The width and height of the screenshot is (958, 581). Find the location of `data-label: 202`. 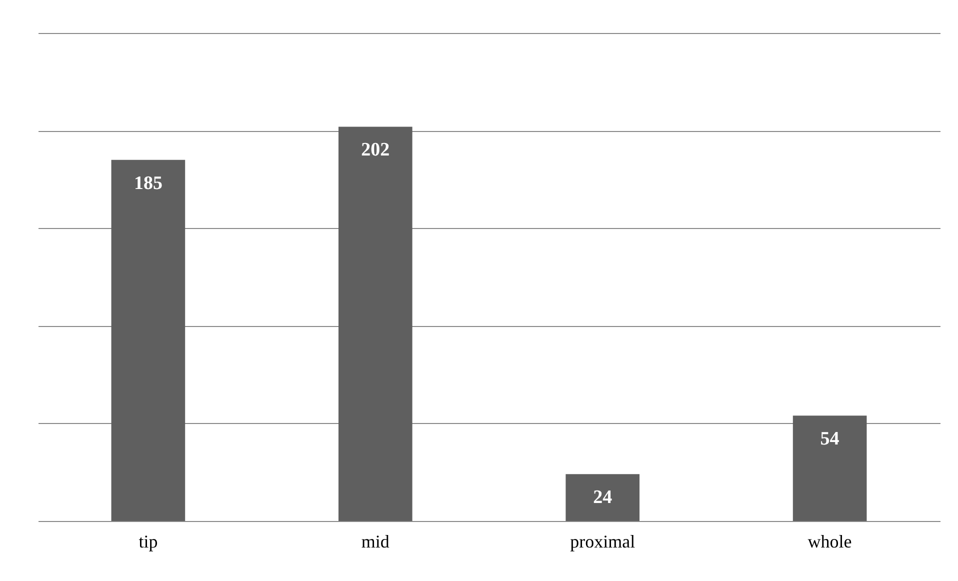

data-label: 202 is located at coordinates (375, 150).